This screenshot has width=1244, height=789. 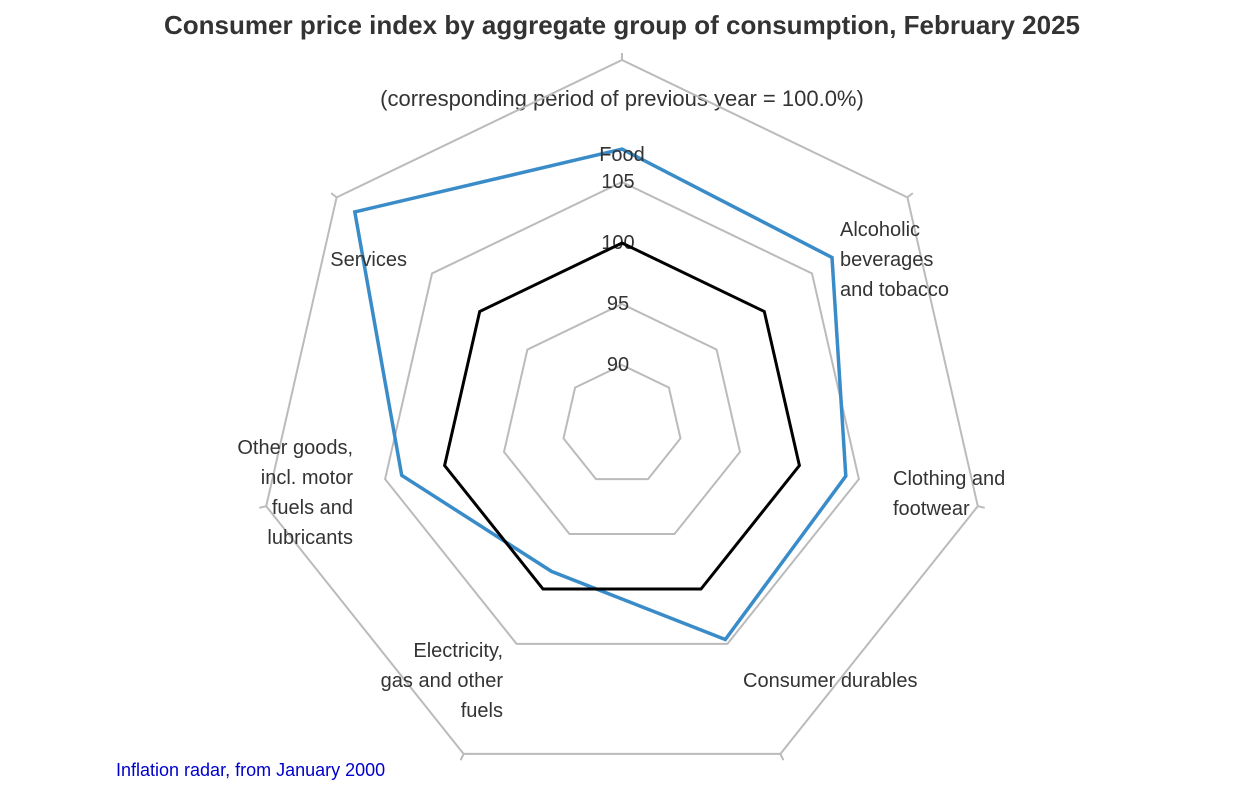 What do you see at coordinates (618, 304) in the screenshot?
I see `radial-tick-label: 95` at bounding box center [618, 304].